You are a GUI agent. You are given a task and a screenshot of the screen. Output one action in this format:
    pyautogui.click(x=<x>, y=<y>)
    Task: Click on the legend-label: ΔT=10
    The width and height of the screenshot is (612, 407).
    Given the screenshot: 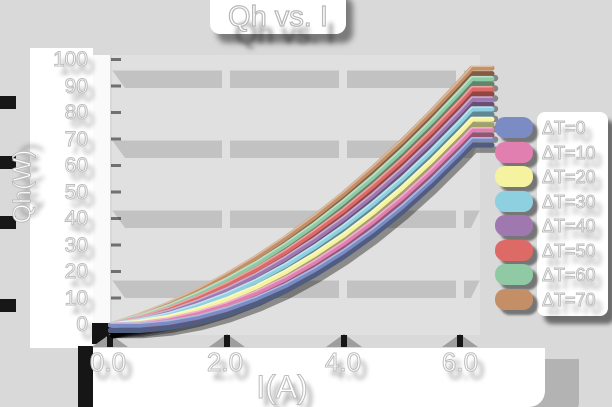 What is the action you would take?
    pyautogui.click(x=569, y=152)
    